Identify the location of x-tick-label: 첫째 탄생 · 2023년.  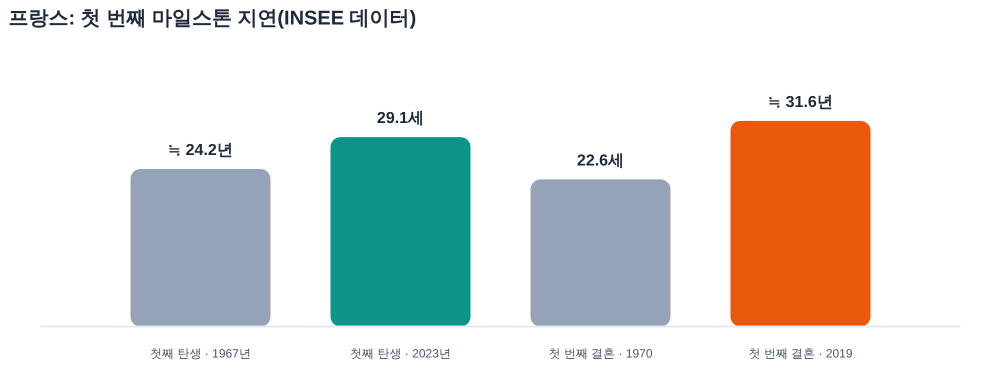
(400, 353).